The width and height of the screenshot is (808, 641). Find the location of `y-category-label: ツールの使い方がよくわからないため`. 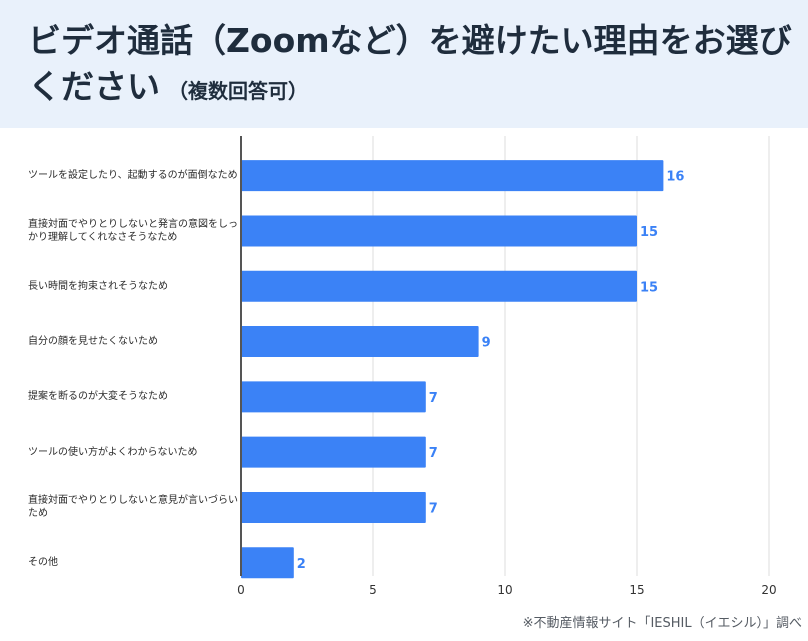

y-category-label: ツールの使い方がよくわからないため is located at coordinates (113, 452).